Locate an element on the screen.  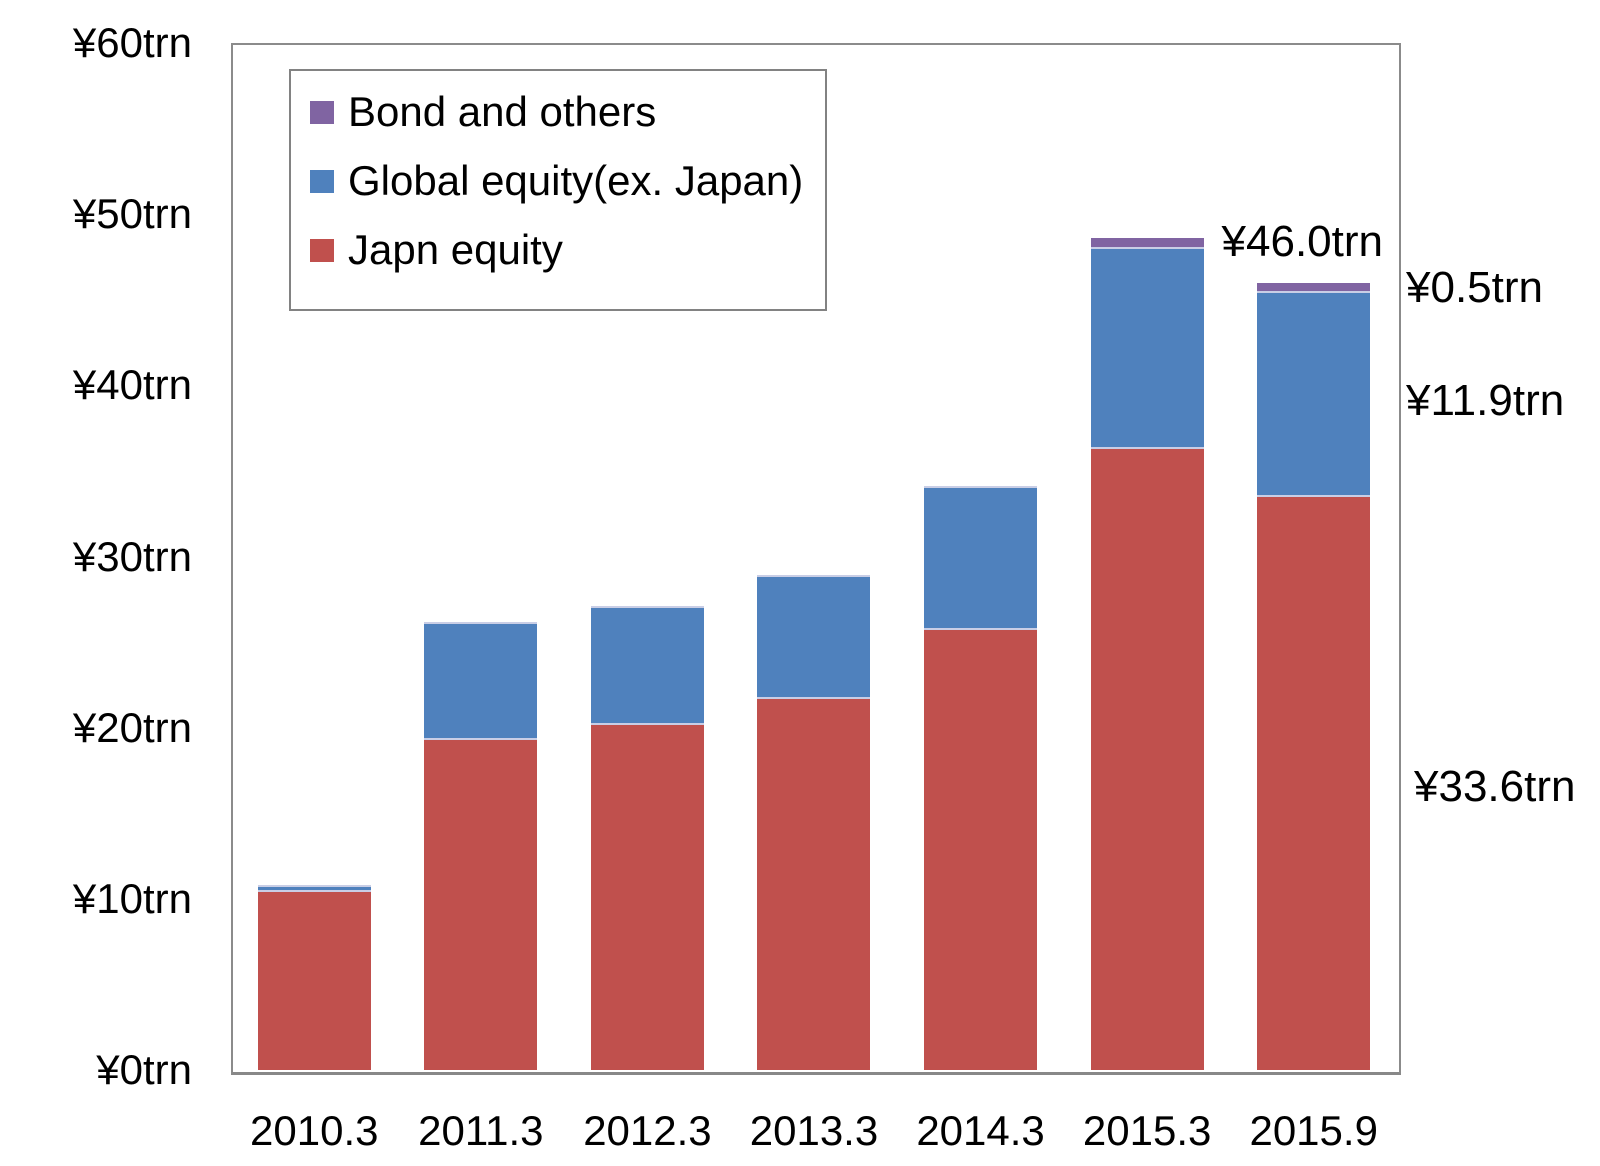
legend-item-bond-and-others: Bond and others is located at coordinates (567, 112).